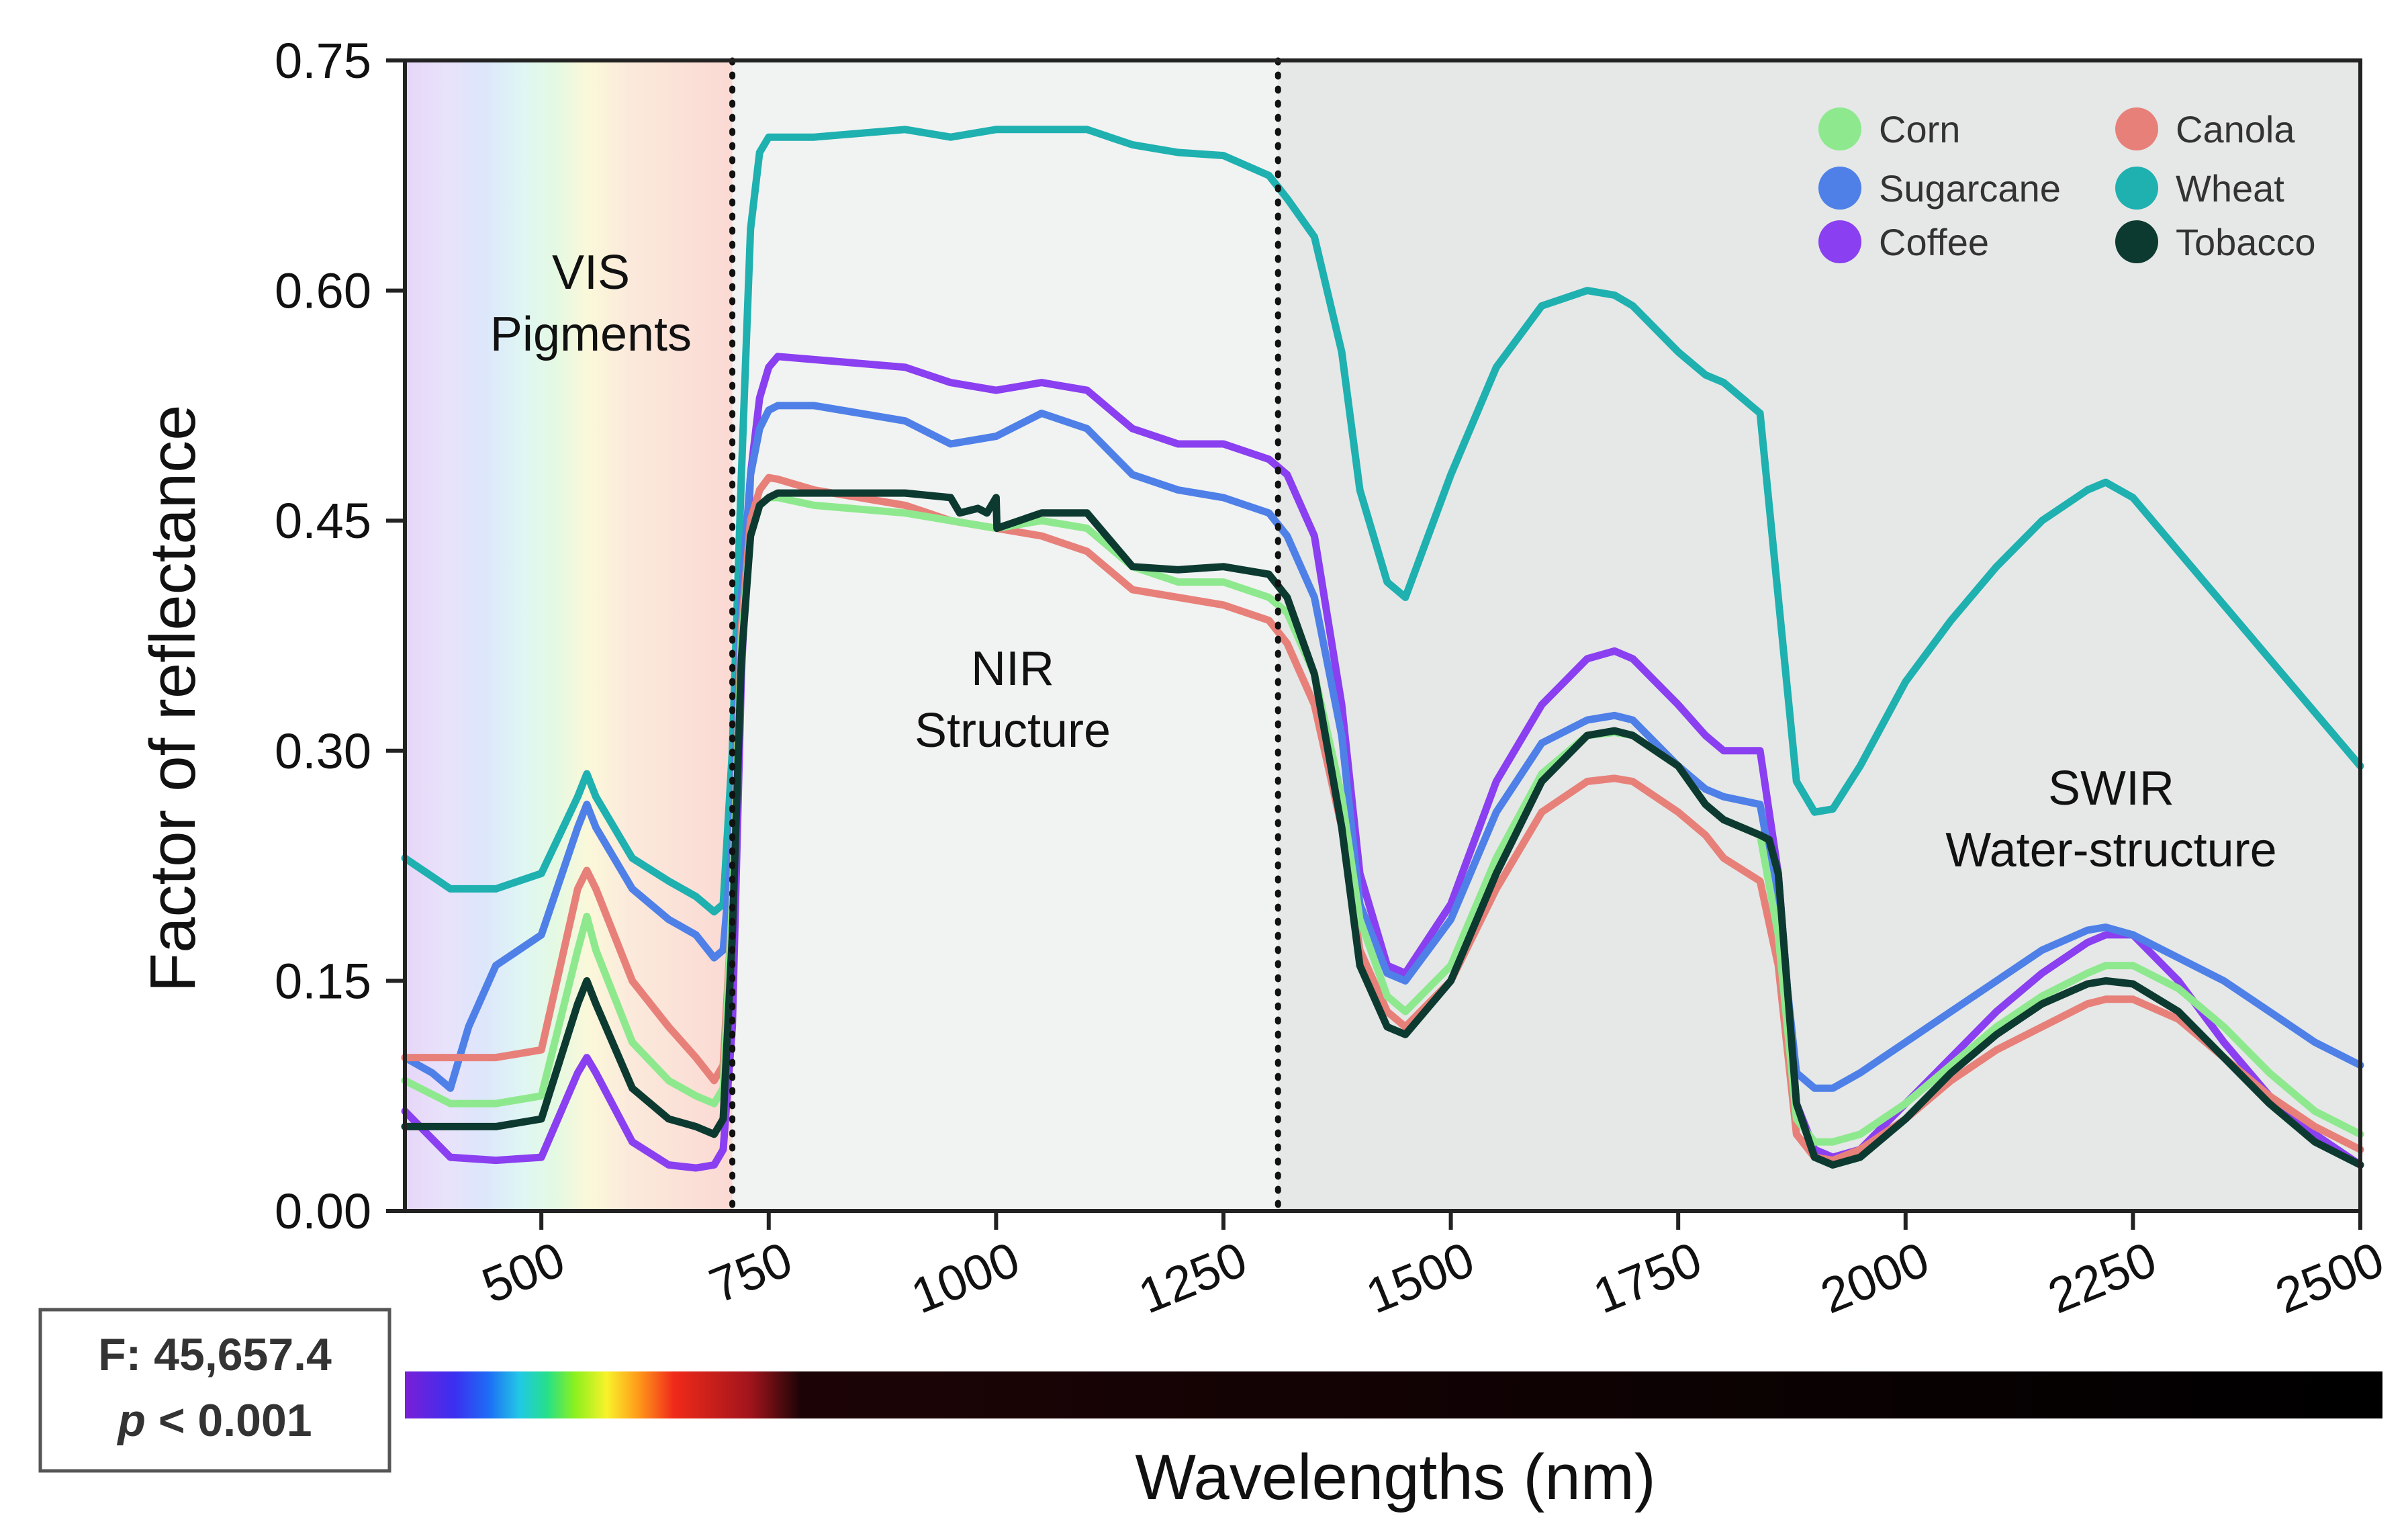  Describe the element at coordinates (323, 981) in the screenshot. I see `y-tick-label: 0.15` at that location.